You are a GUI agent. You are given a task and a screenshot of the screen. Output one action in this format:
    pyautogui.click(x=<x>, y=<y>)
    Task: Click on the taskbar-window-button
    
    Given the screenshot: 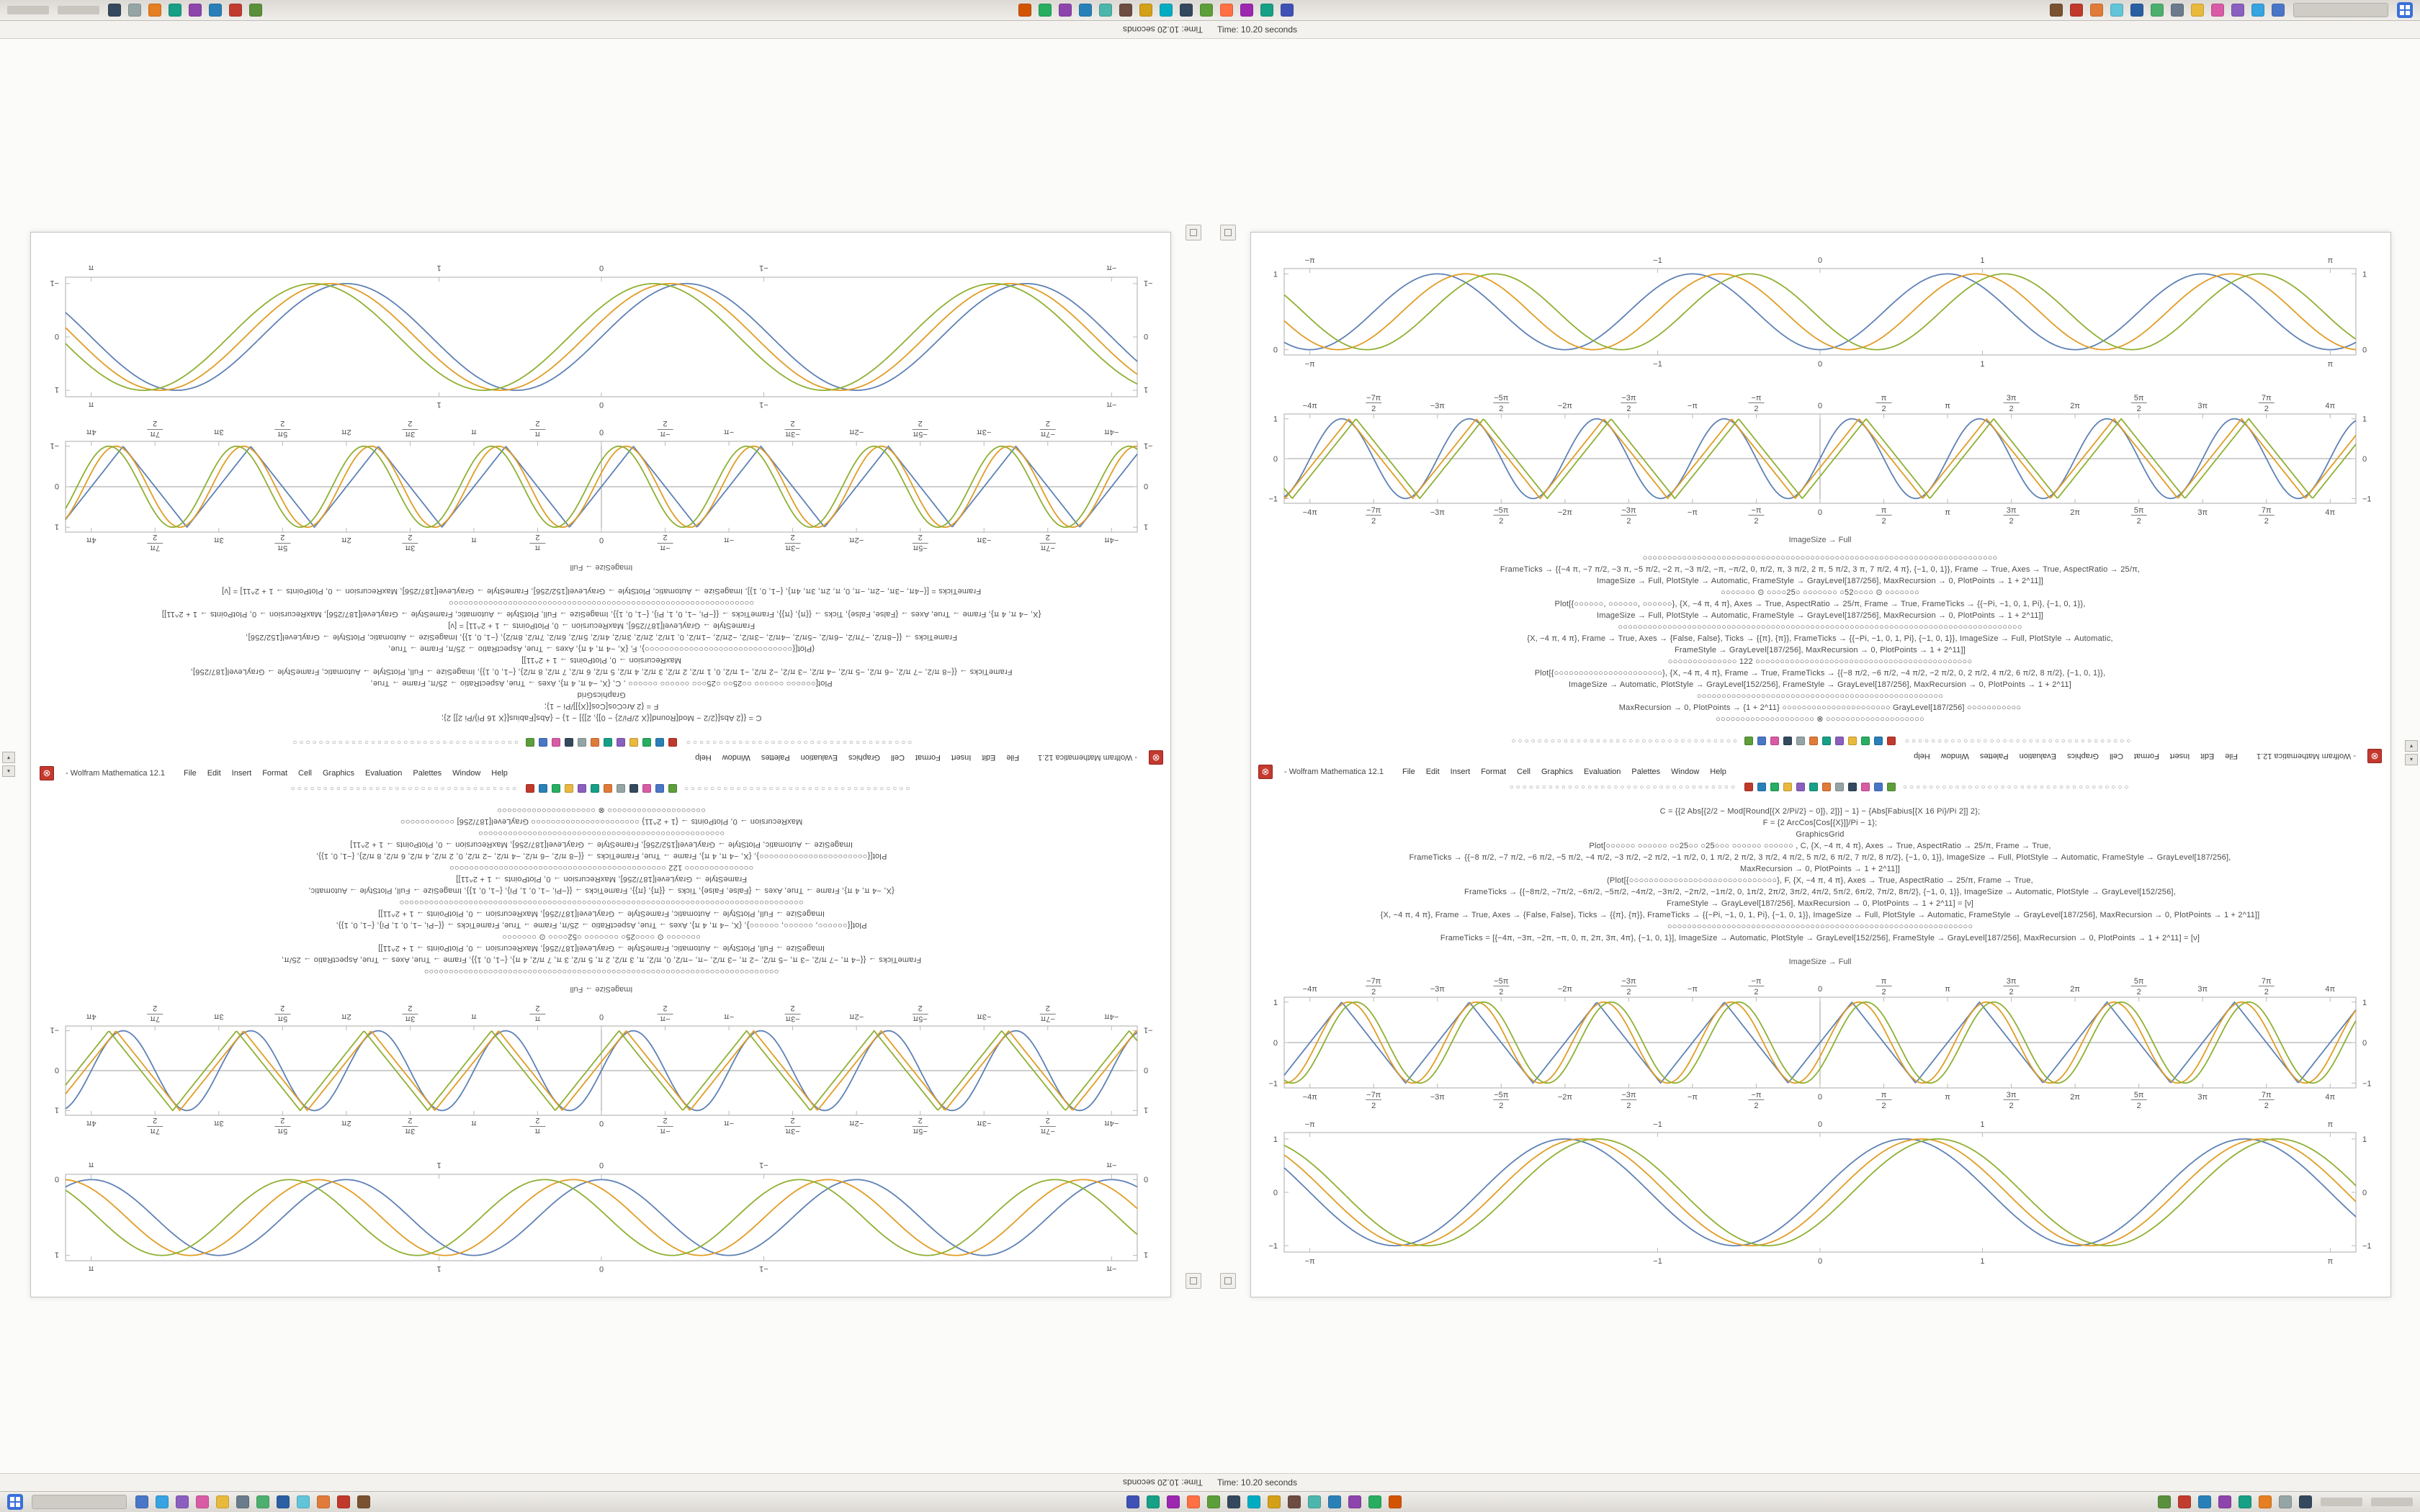 What is the action you would take?
    pyautogui.click(x=79, y=1502)
    